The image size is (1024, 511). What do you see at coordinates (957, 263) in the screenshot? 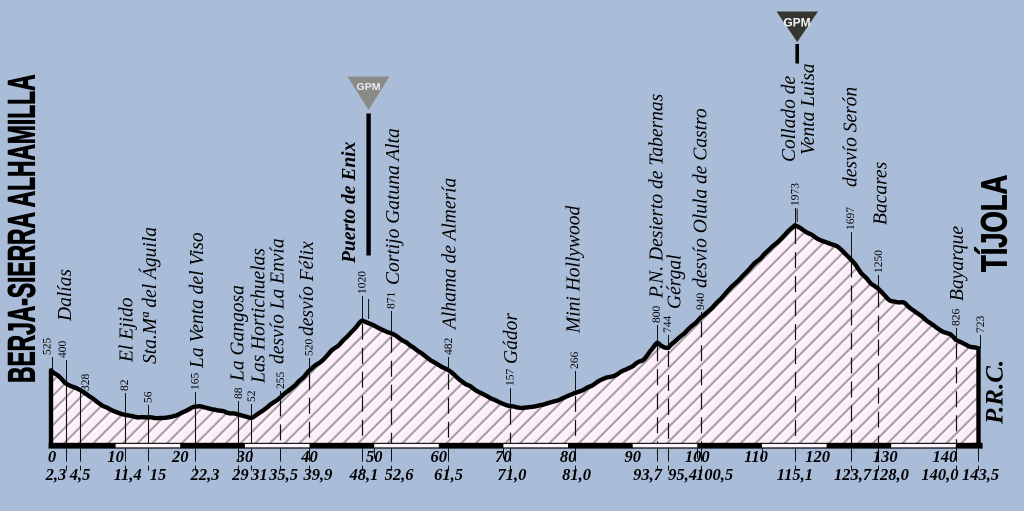
I see `svg-text: Bayarque` at bounding box center [957, 263].